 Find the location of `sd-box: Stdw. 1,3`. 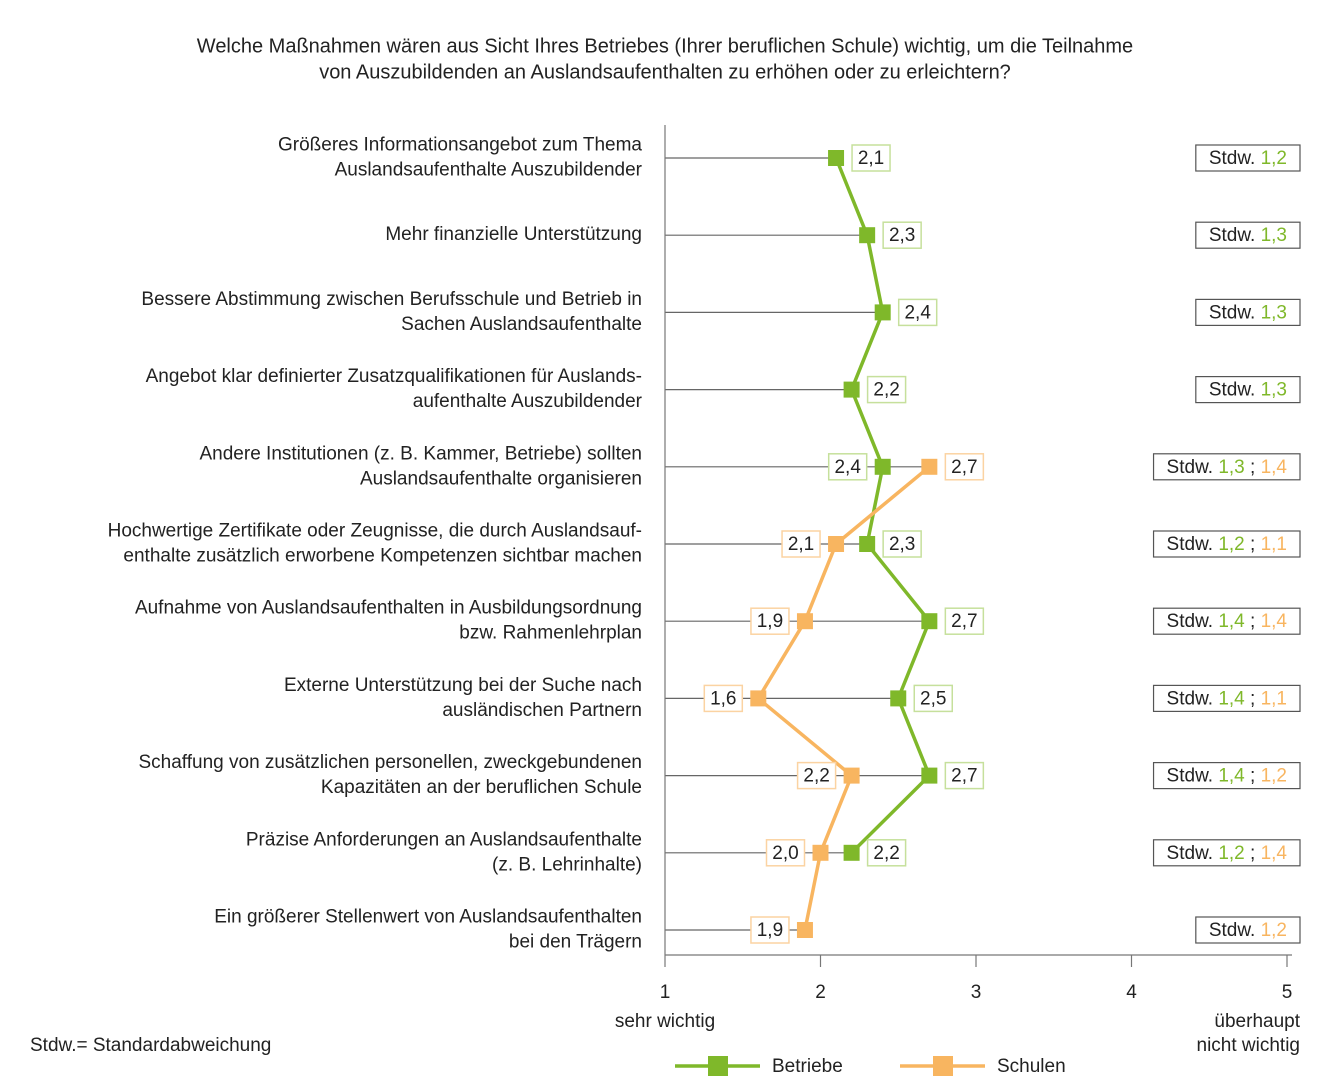

sd-box: Stdw. 1,3 is located at coordinates (1248, 235).